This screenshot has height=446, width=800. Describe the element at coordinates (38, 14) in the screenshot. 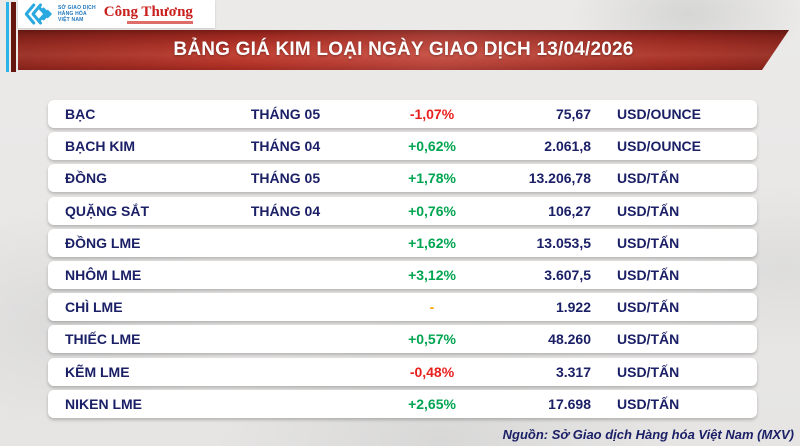

I see `mxv-chevrons-icon` at that location.